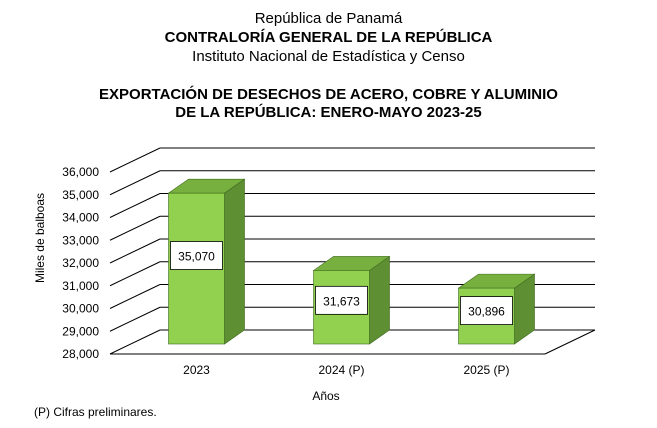 The width and height of the screenshot is (657, 428). I want to click on y-tick-label: 29,000, so click(80, 331).